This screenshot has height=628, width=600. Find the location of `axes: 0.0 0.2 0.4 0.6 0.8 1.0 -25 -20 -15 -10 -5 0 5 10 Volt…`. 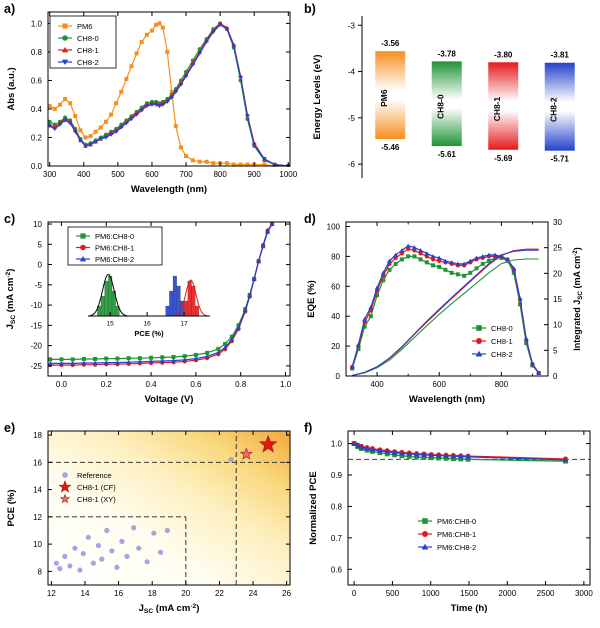

axes: 0.0 0.2 0.4 0.6 0.8 1.0 -25 -20 -15 -10 -5 0 5 10 Volt… is located at coordinates (148, 312).